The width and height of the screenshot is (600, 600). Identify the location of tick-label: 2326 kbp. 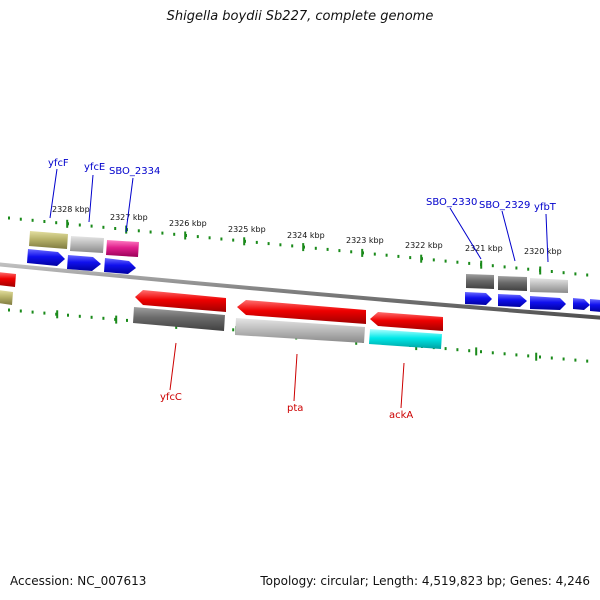
(188, 223).